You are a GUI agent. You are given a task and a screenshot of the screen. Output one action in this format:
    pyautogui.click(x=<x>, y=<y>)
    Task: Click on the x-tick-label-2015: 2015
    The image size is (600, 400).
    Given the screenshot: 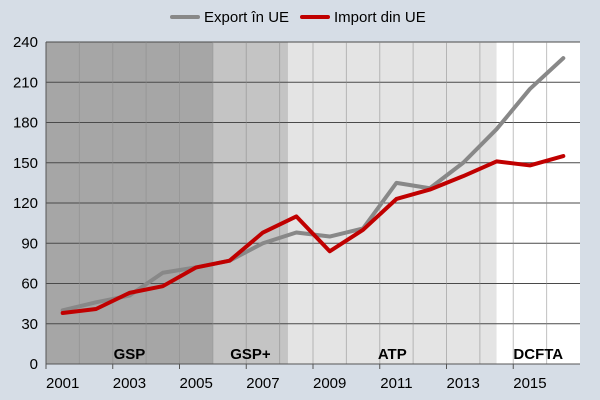 What is the action you would take?
    pyautogui.click(x=529, y=383)
    